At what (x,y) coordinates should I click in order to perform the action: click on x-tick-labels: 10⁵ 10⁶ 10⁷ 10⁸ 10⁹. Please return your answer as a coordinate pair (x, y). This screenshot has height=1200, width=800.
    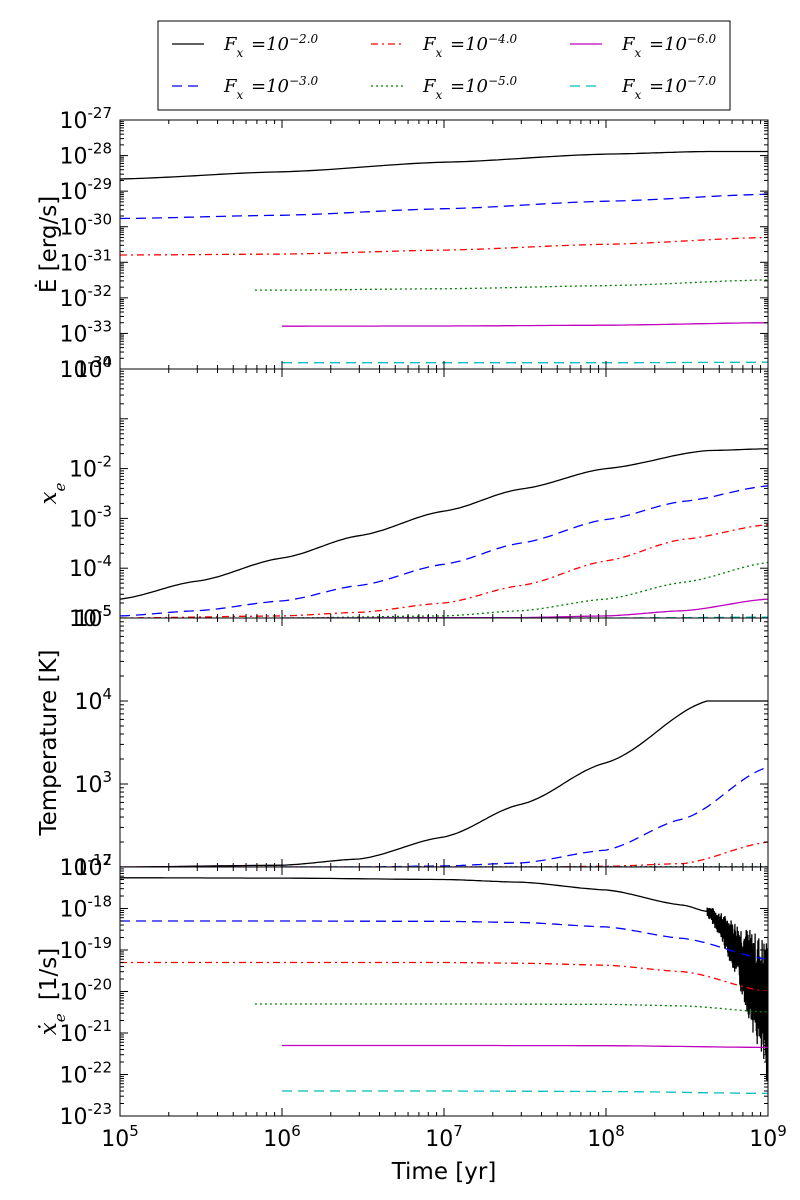
    Looking at the image, I should click on (444, 1137).